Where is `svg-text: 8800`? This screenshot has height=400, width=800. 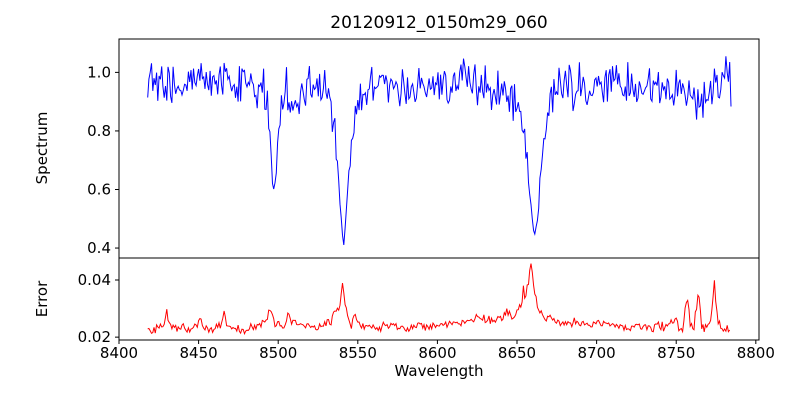 svg-text: 8800 is located at coordinates (756, 353).